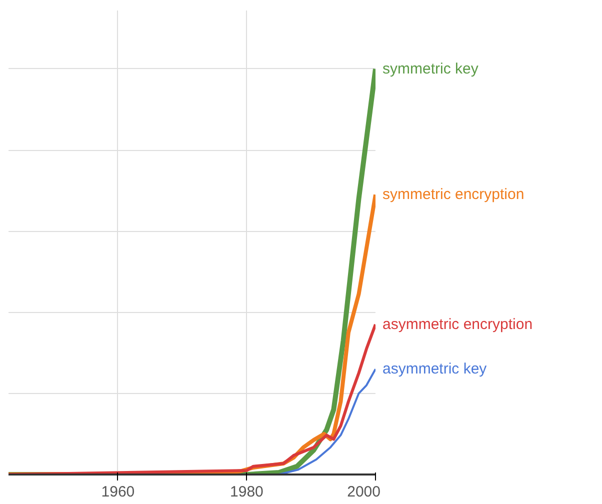 This screenshot has width=602, height=504. I want to click on x-tick-label: 2000, so click(364, 492).